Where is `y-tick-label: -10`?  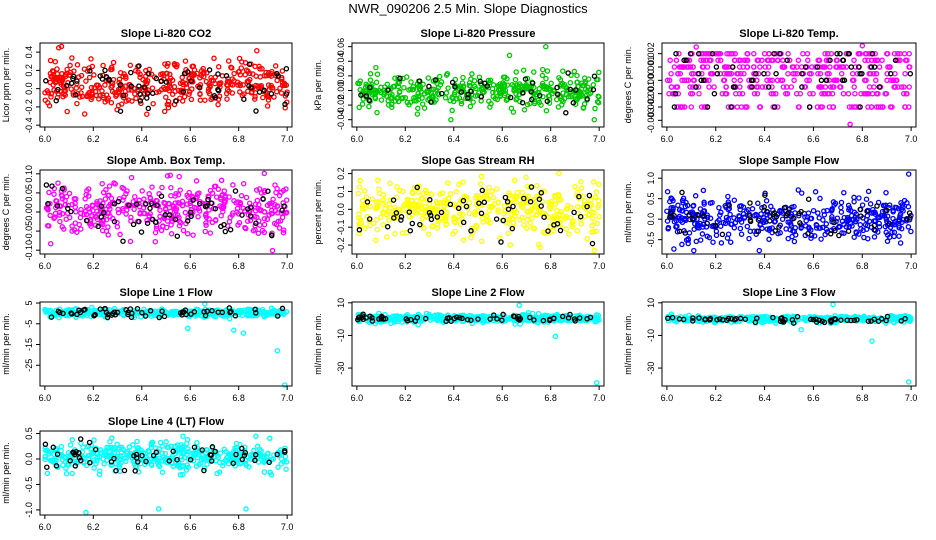 y-tick-label: -10 is located at coordinates (341, 335).